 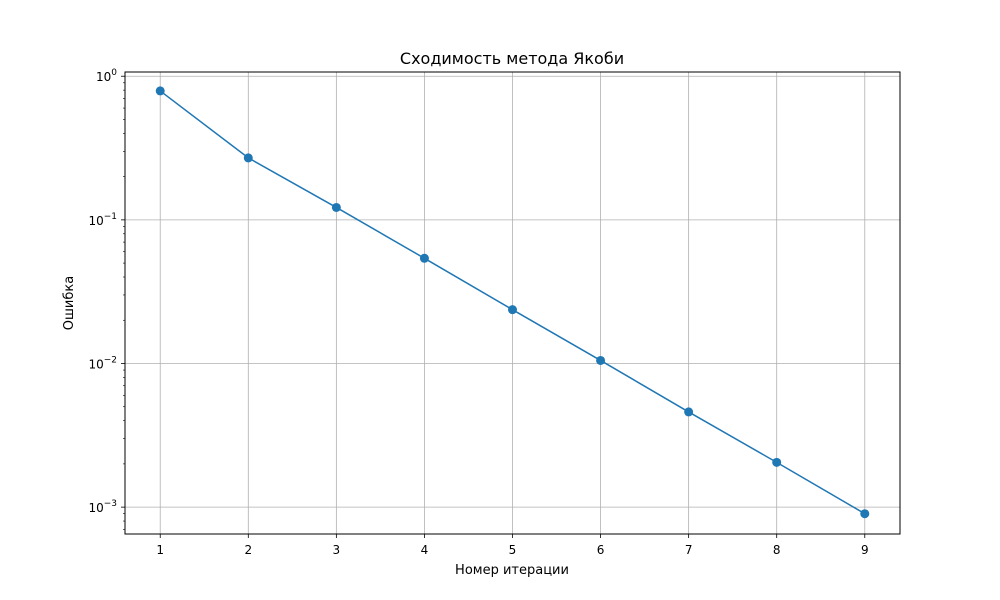 I want to click on y-tick-label: 10⁻², so click(x=102, y=363).